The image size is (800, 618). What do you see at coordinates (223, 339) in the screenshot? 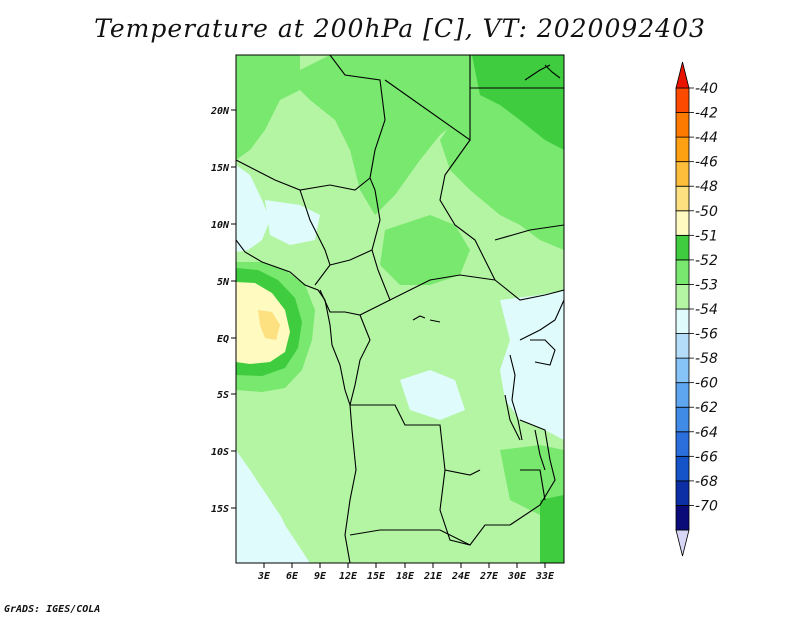
I see `lat-label-eq: EQ` at bounding box center [223, 339].